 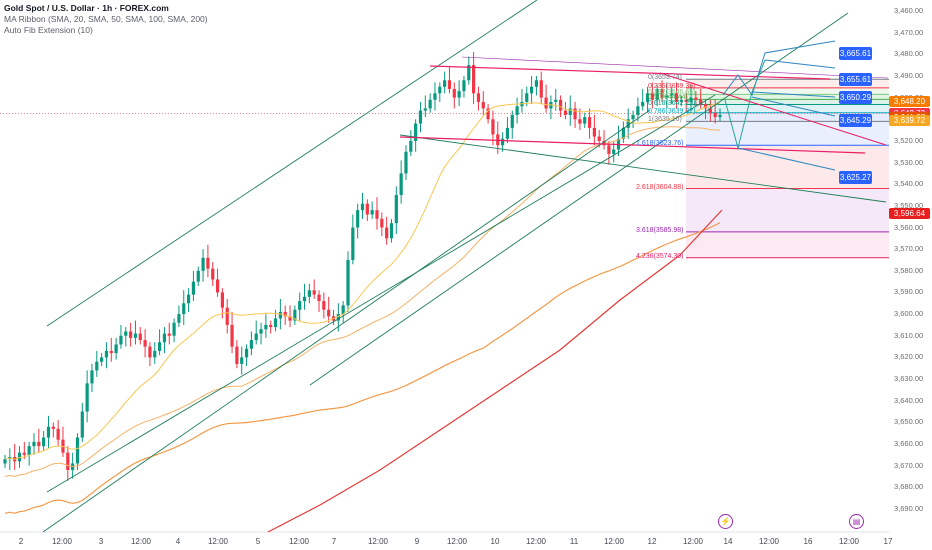 What do you see at coordinates (909, 162) in the screenshot?
I see `y-tick-label: 3,530.00` at bounding box center [909, 162].